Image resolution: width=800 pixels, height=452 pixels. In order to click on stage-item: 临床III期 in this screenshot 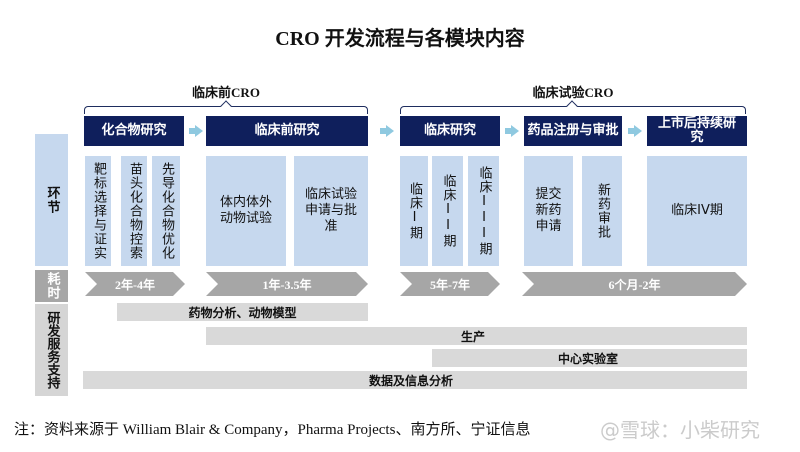, I will do `click(483, 211)`.